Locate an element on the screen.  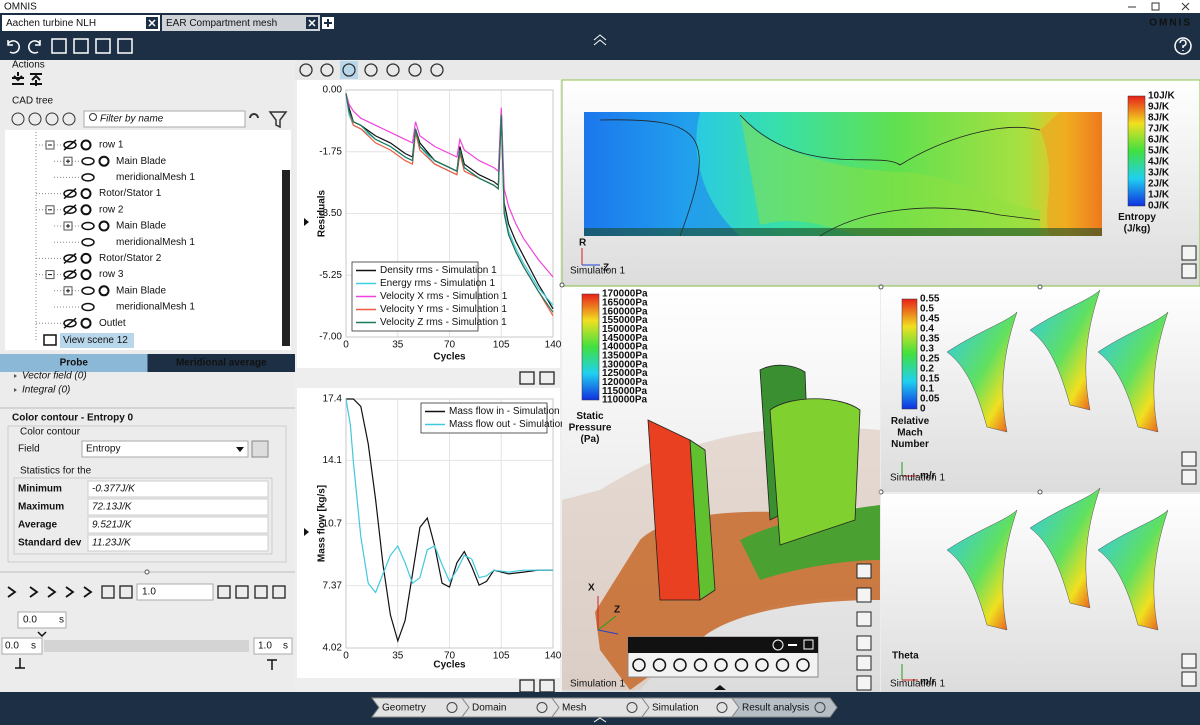
workflow-label: Geometry is located at coordinates (404, 708).